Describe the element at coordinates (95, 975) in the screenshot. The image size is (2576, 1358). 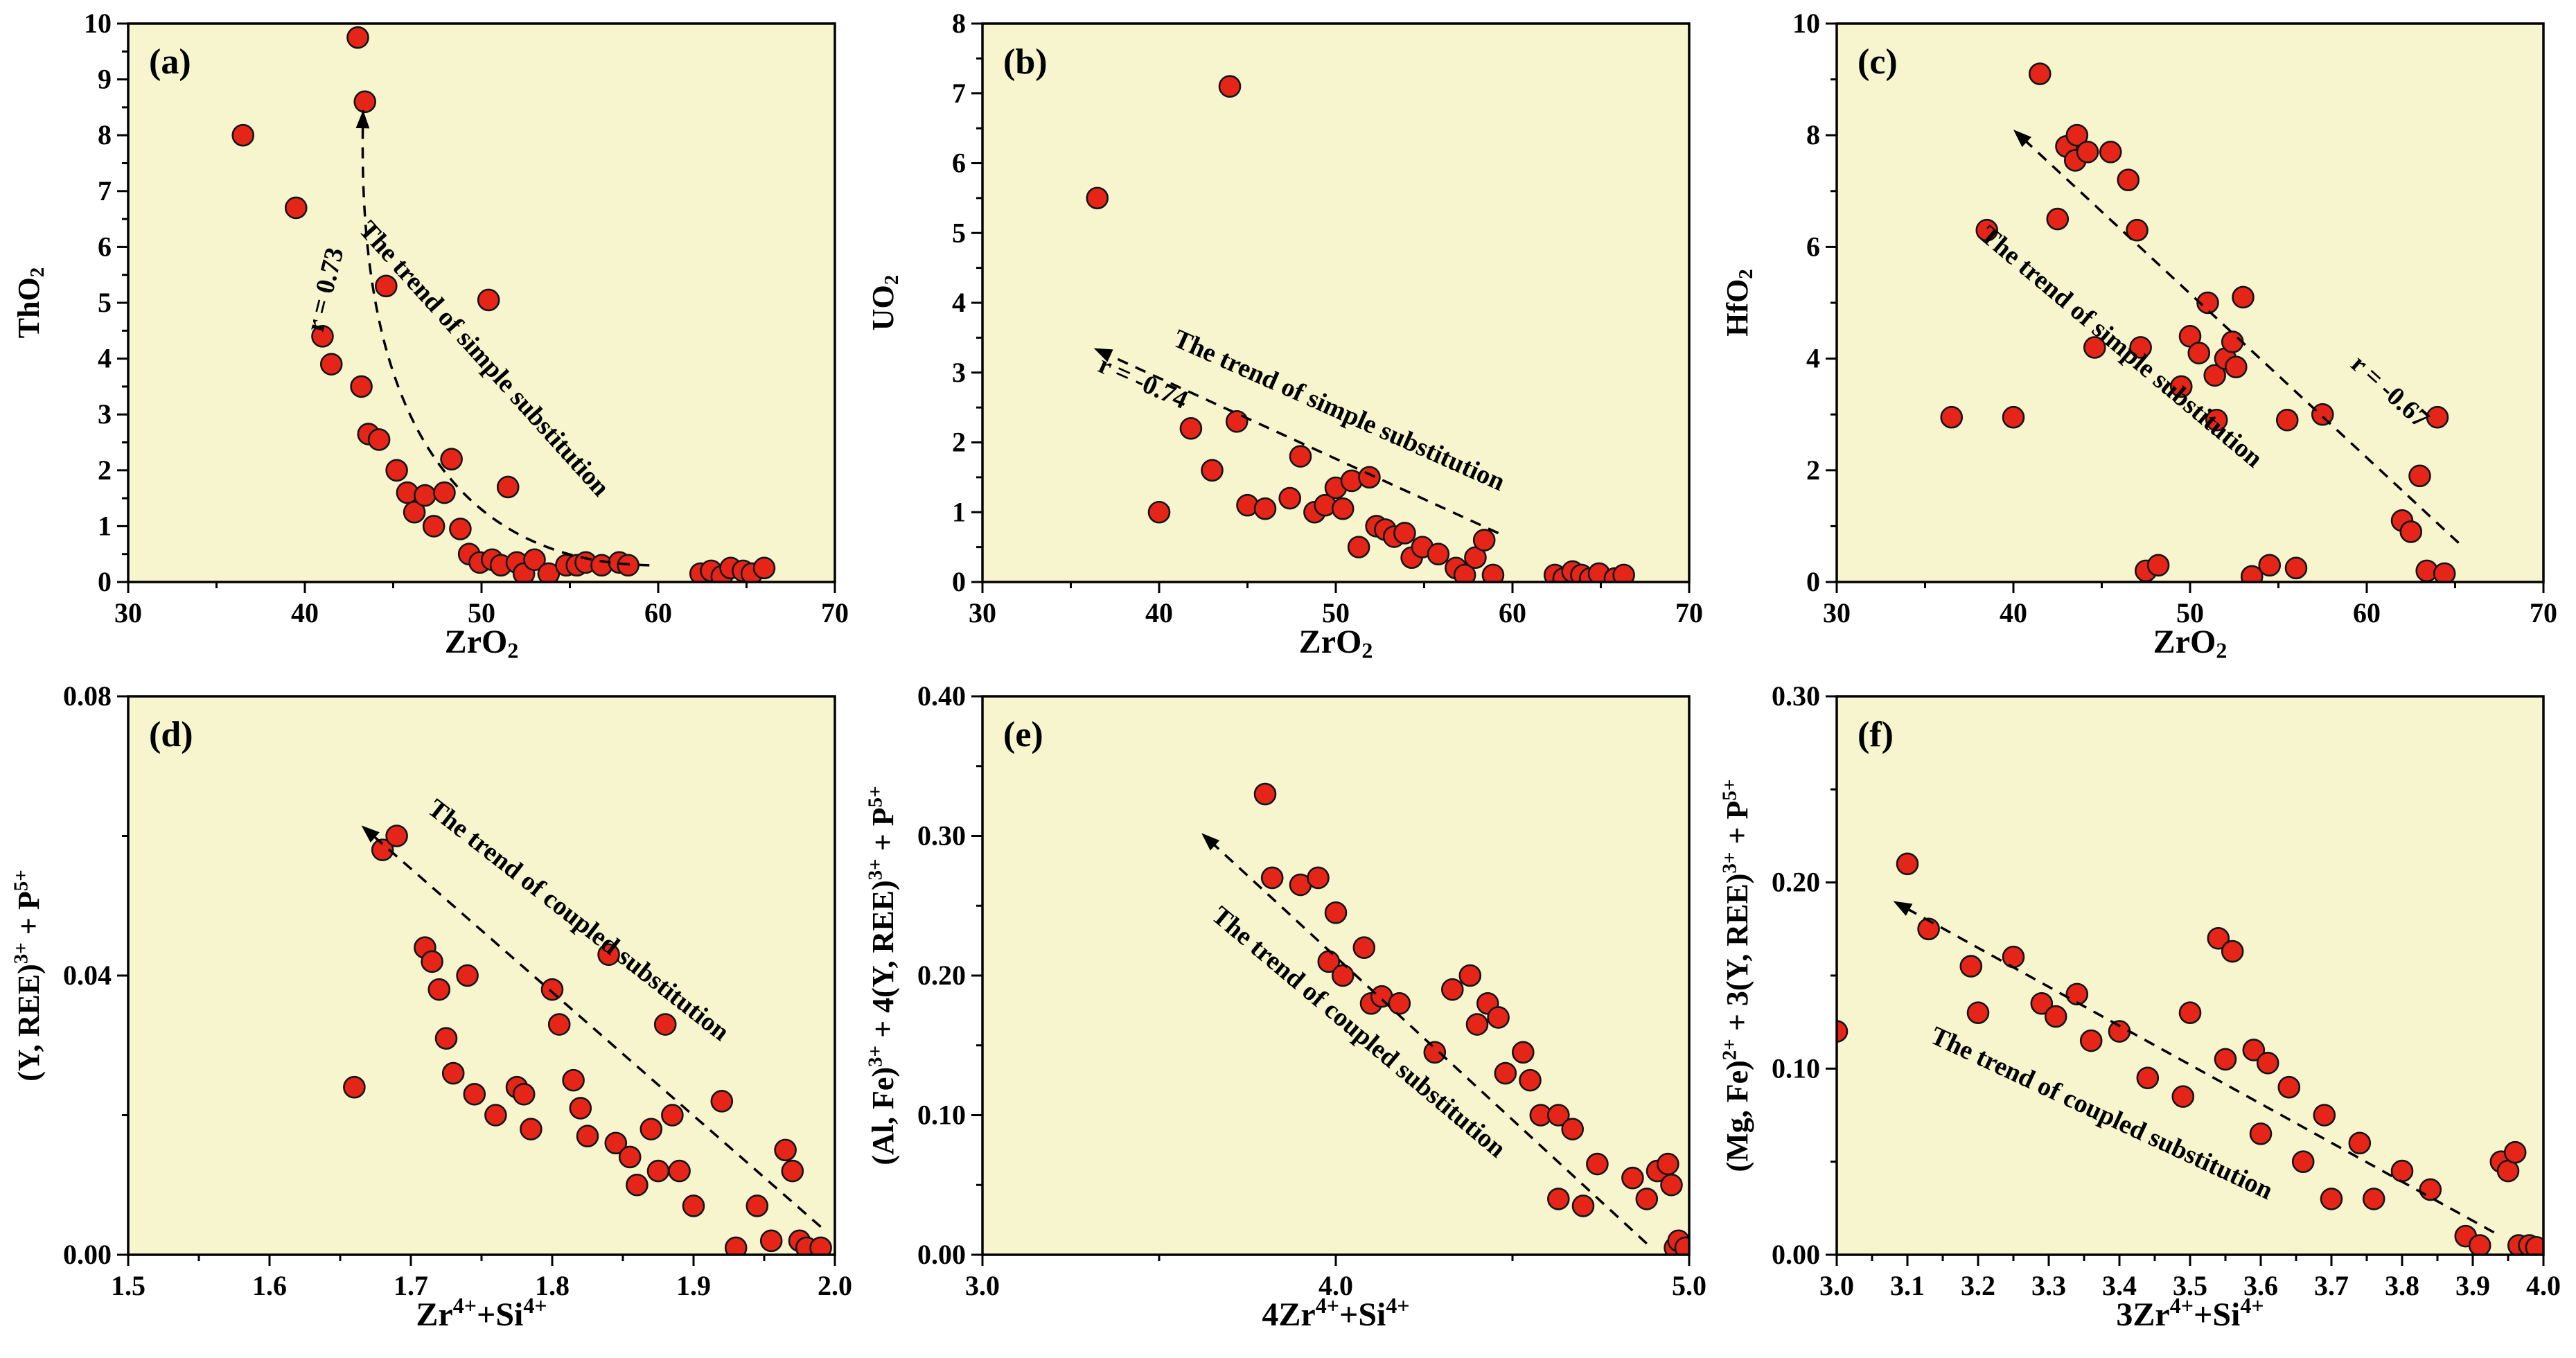
I see `y-axis: 0.00 0.04 0.08` at that location.